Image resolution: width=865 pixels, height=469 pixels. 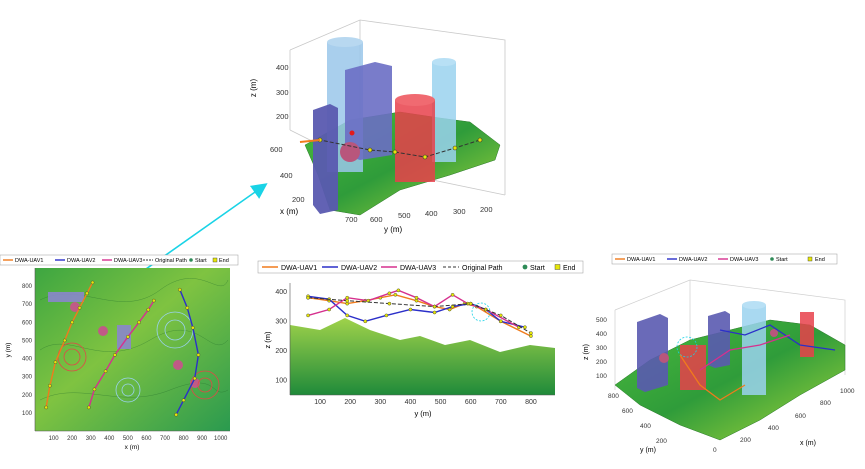 What do you see at coordinates (847, 391) in the screenshot?
I see `right-xtick: 1000` at bounding box center [847, 391].